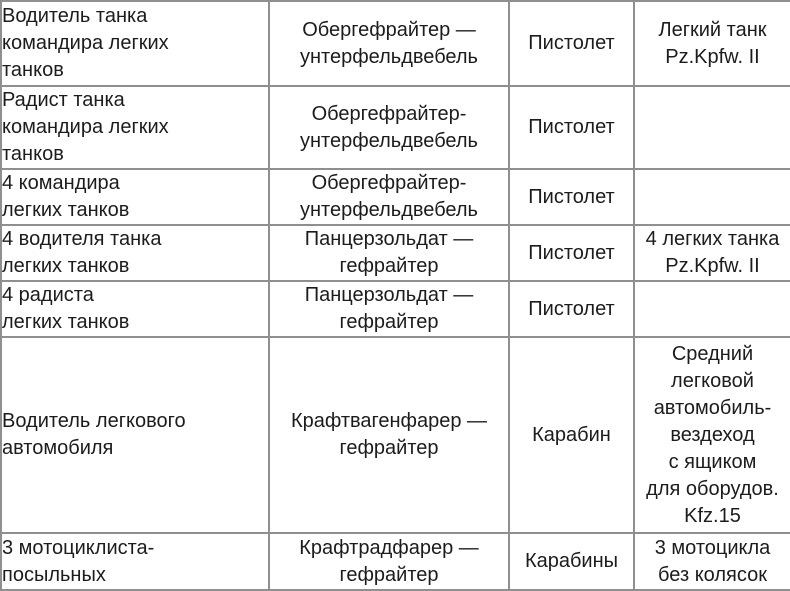  I want to click on rank-cell: Крафтвагенфарер — гефрайтер, so click(389, 435).